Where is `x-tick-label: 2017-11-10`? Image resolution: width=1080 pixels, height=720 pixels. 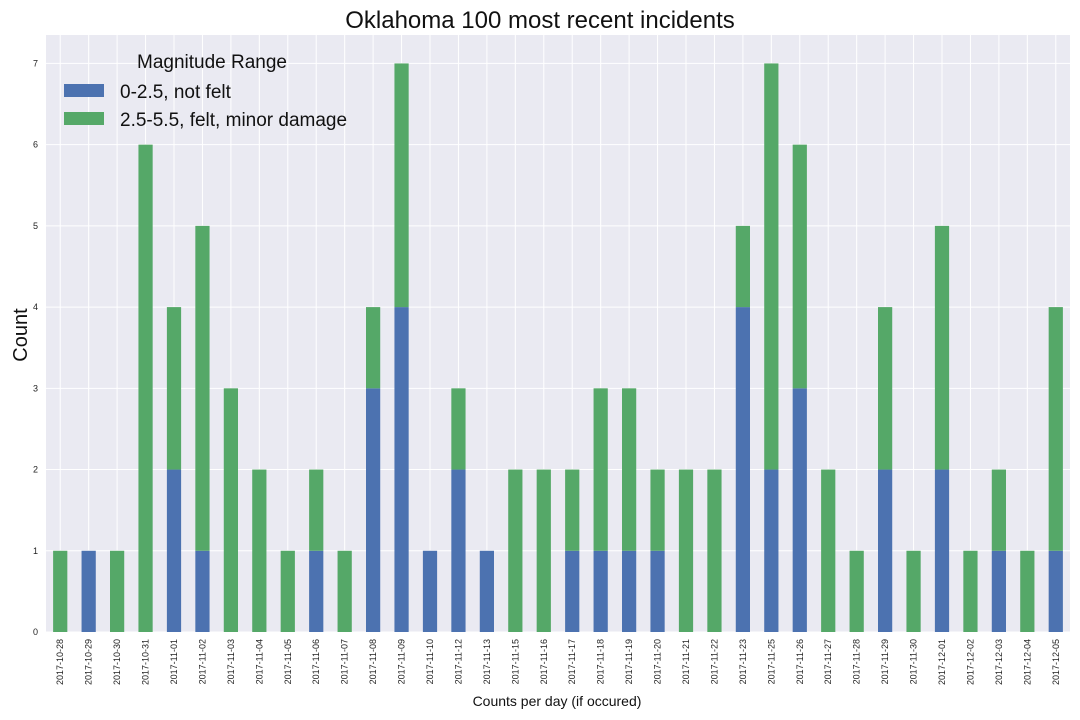
x-tick-label: 2017-11-10 is located at coordinates (430, 661).